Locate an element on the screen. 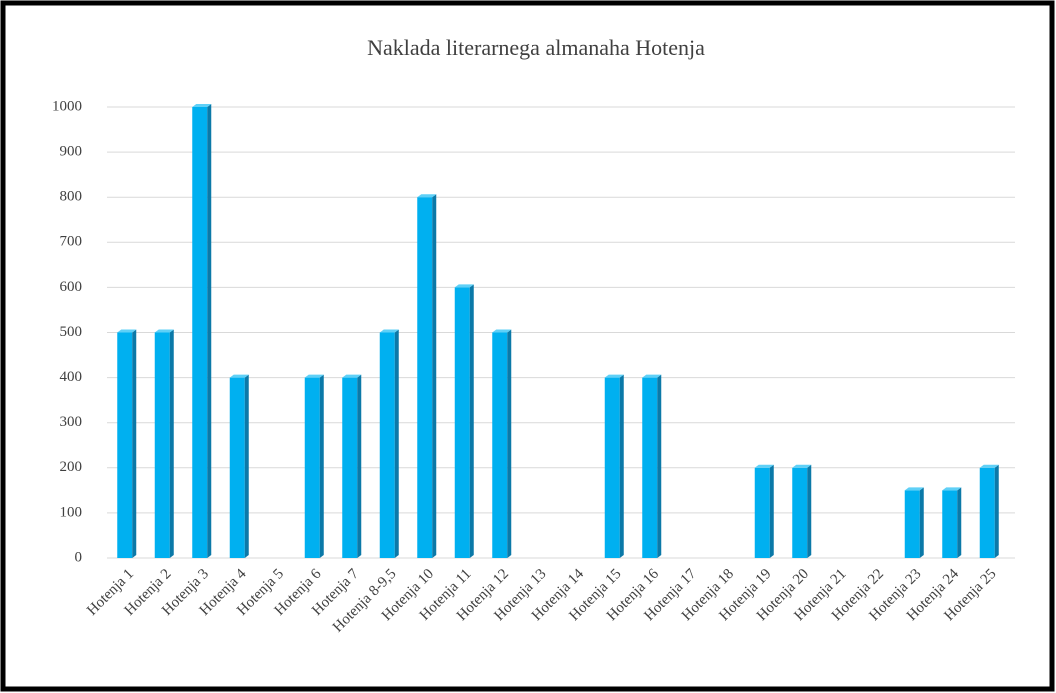 The image size is (1056, 693). y-tick-label: 700 is located at coordinates (71, 242).